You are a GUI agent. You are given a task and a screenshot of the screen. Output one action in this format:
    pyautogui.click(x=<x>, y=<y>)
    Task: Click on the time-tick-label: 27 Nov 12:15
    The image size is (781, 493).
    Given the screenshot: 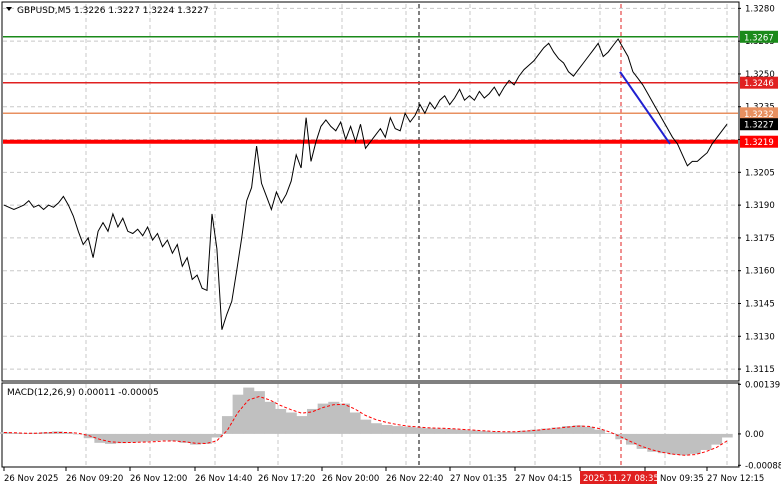 What is the action you would take?
    pyautogui.click(x=735, y=479)
    